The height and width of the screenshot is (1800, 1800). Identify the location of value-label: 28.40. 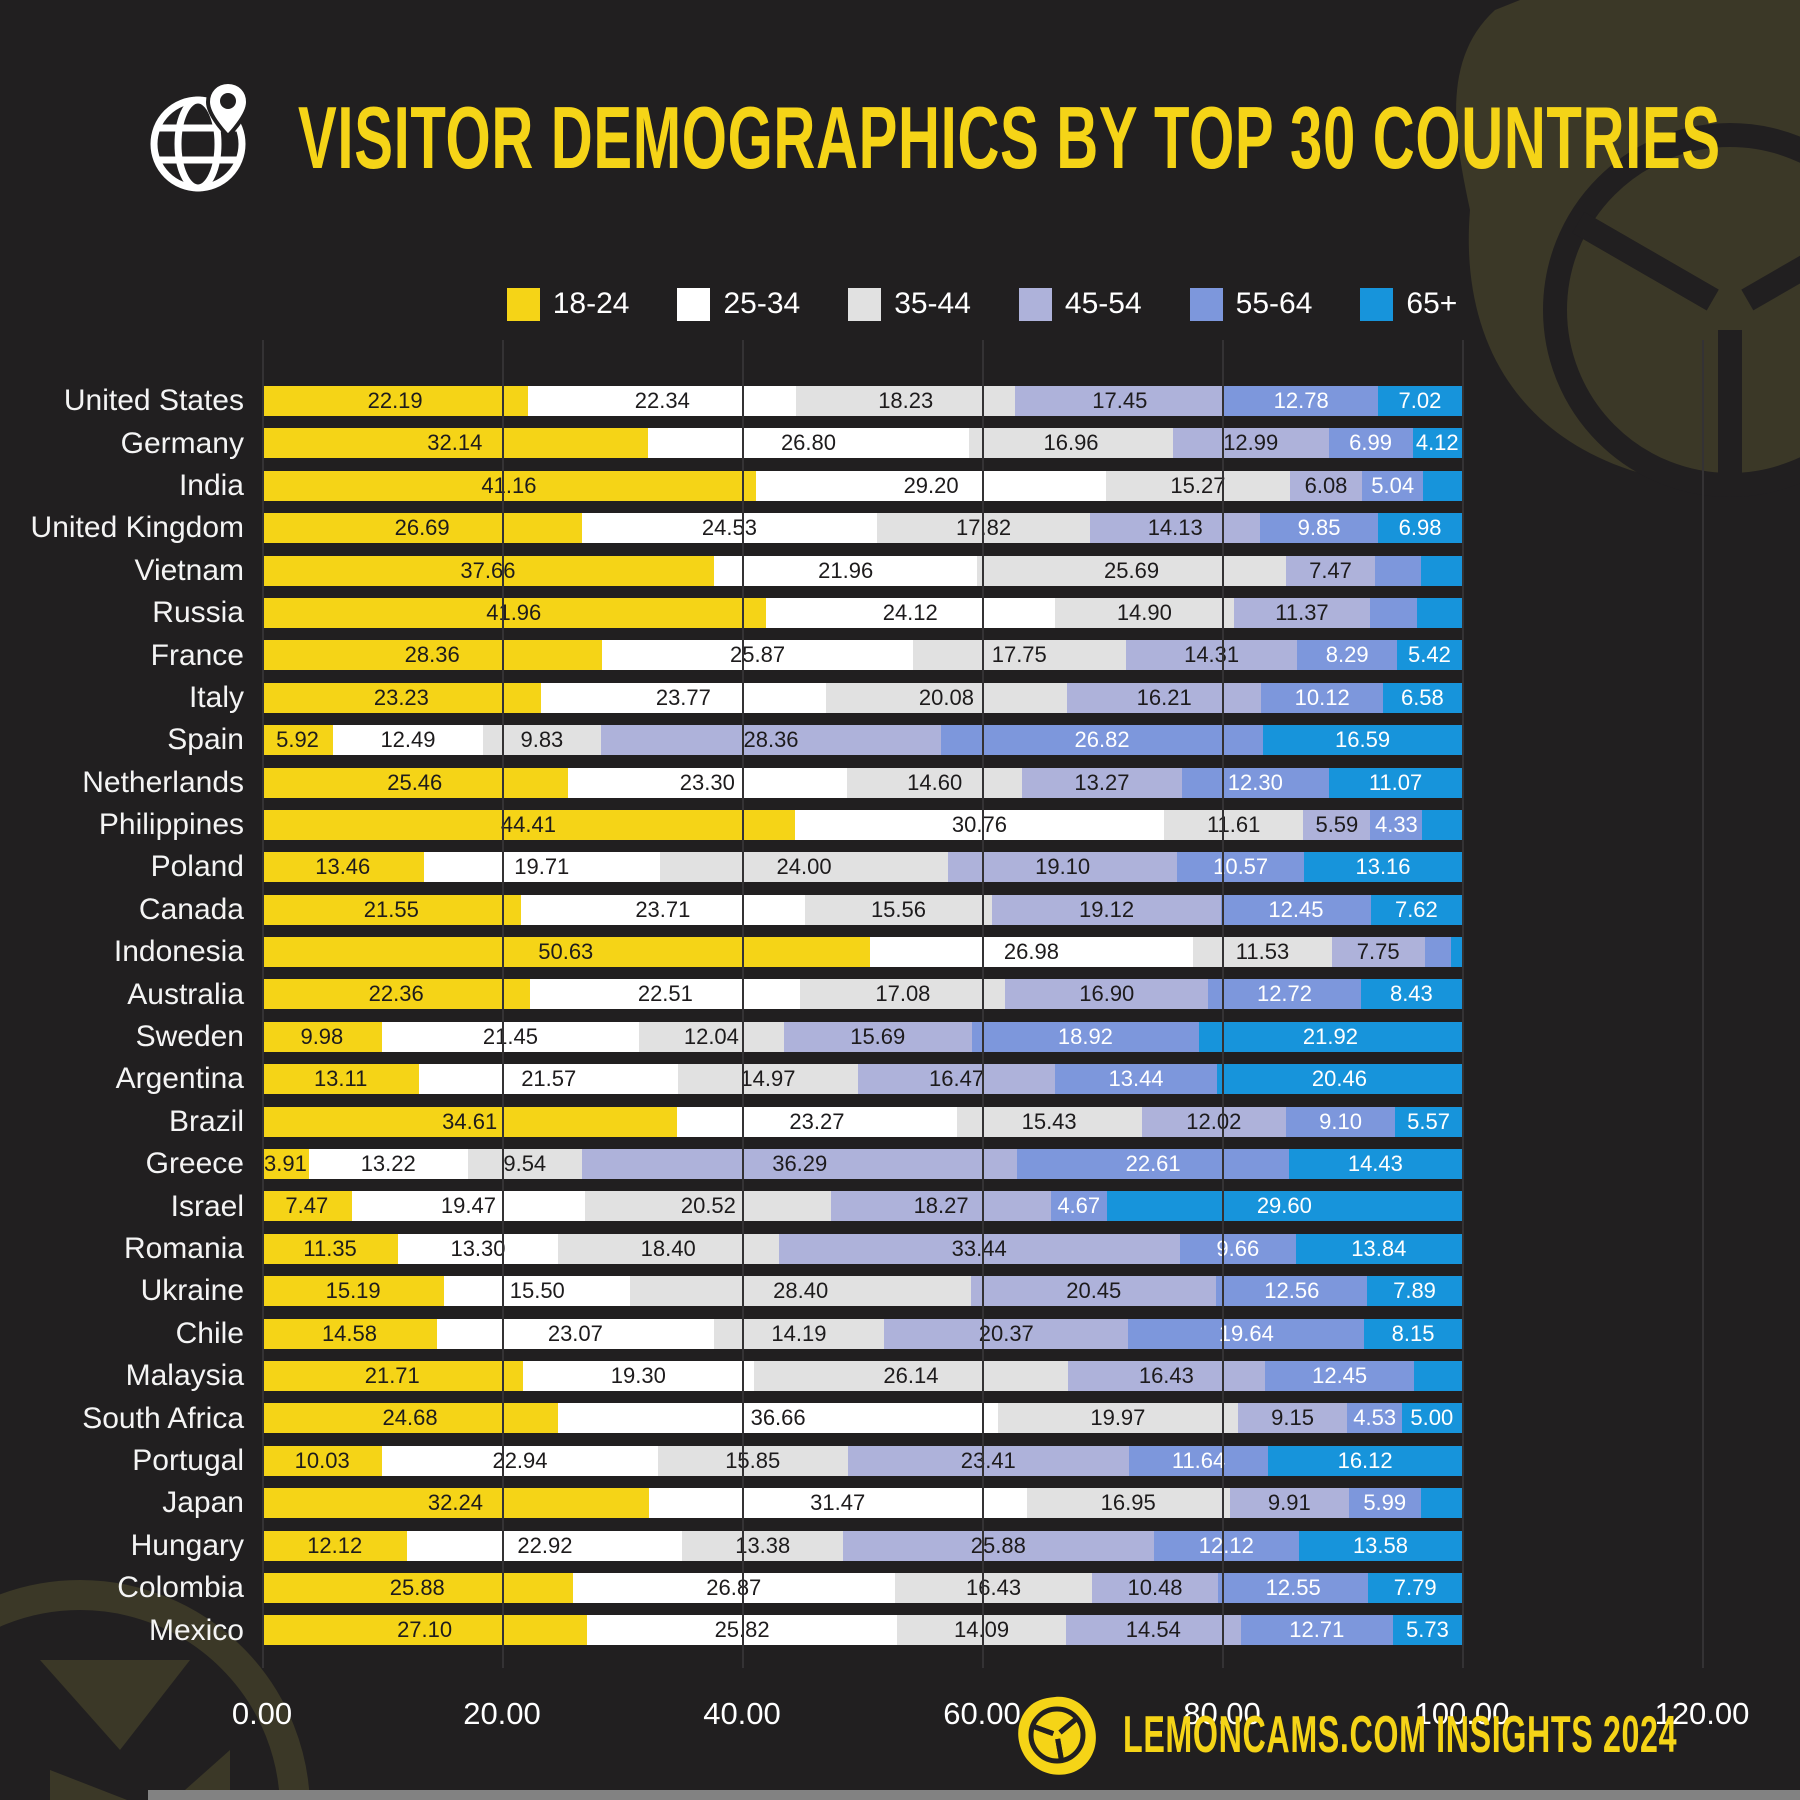
(801, 1291).